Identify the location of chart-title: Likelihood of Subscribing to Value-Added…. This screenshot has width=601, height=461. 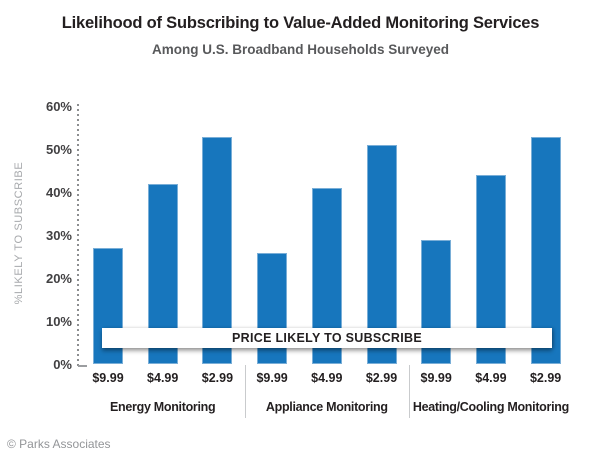
(300, 23).